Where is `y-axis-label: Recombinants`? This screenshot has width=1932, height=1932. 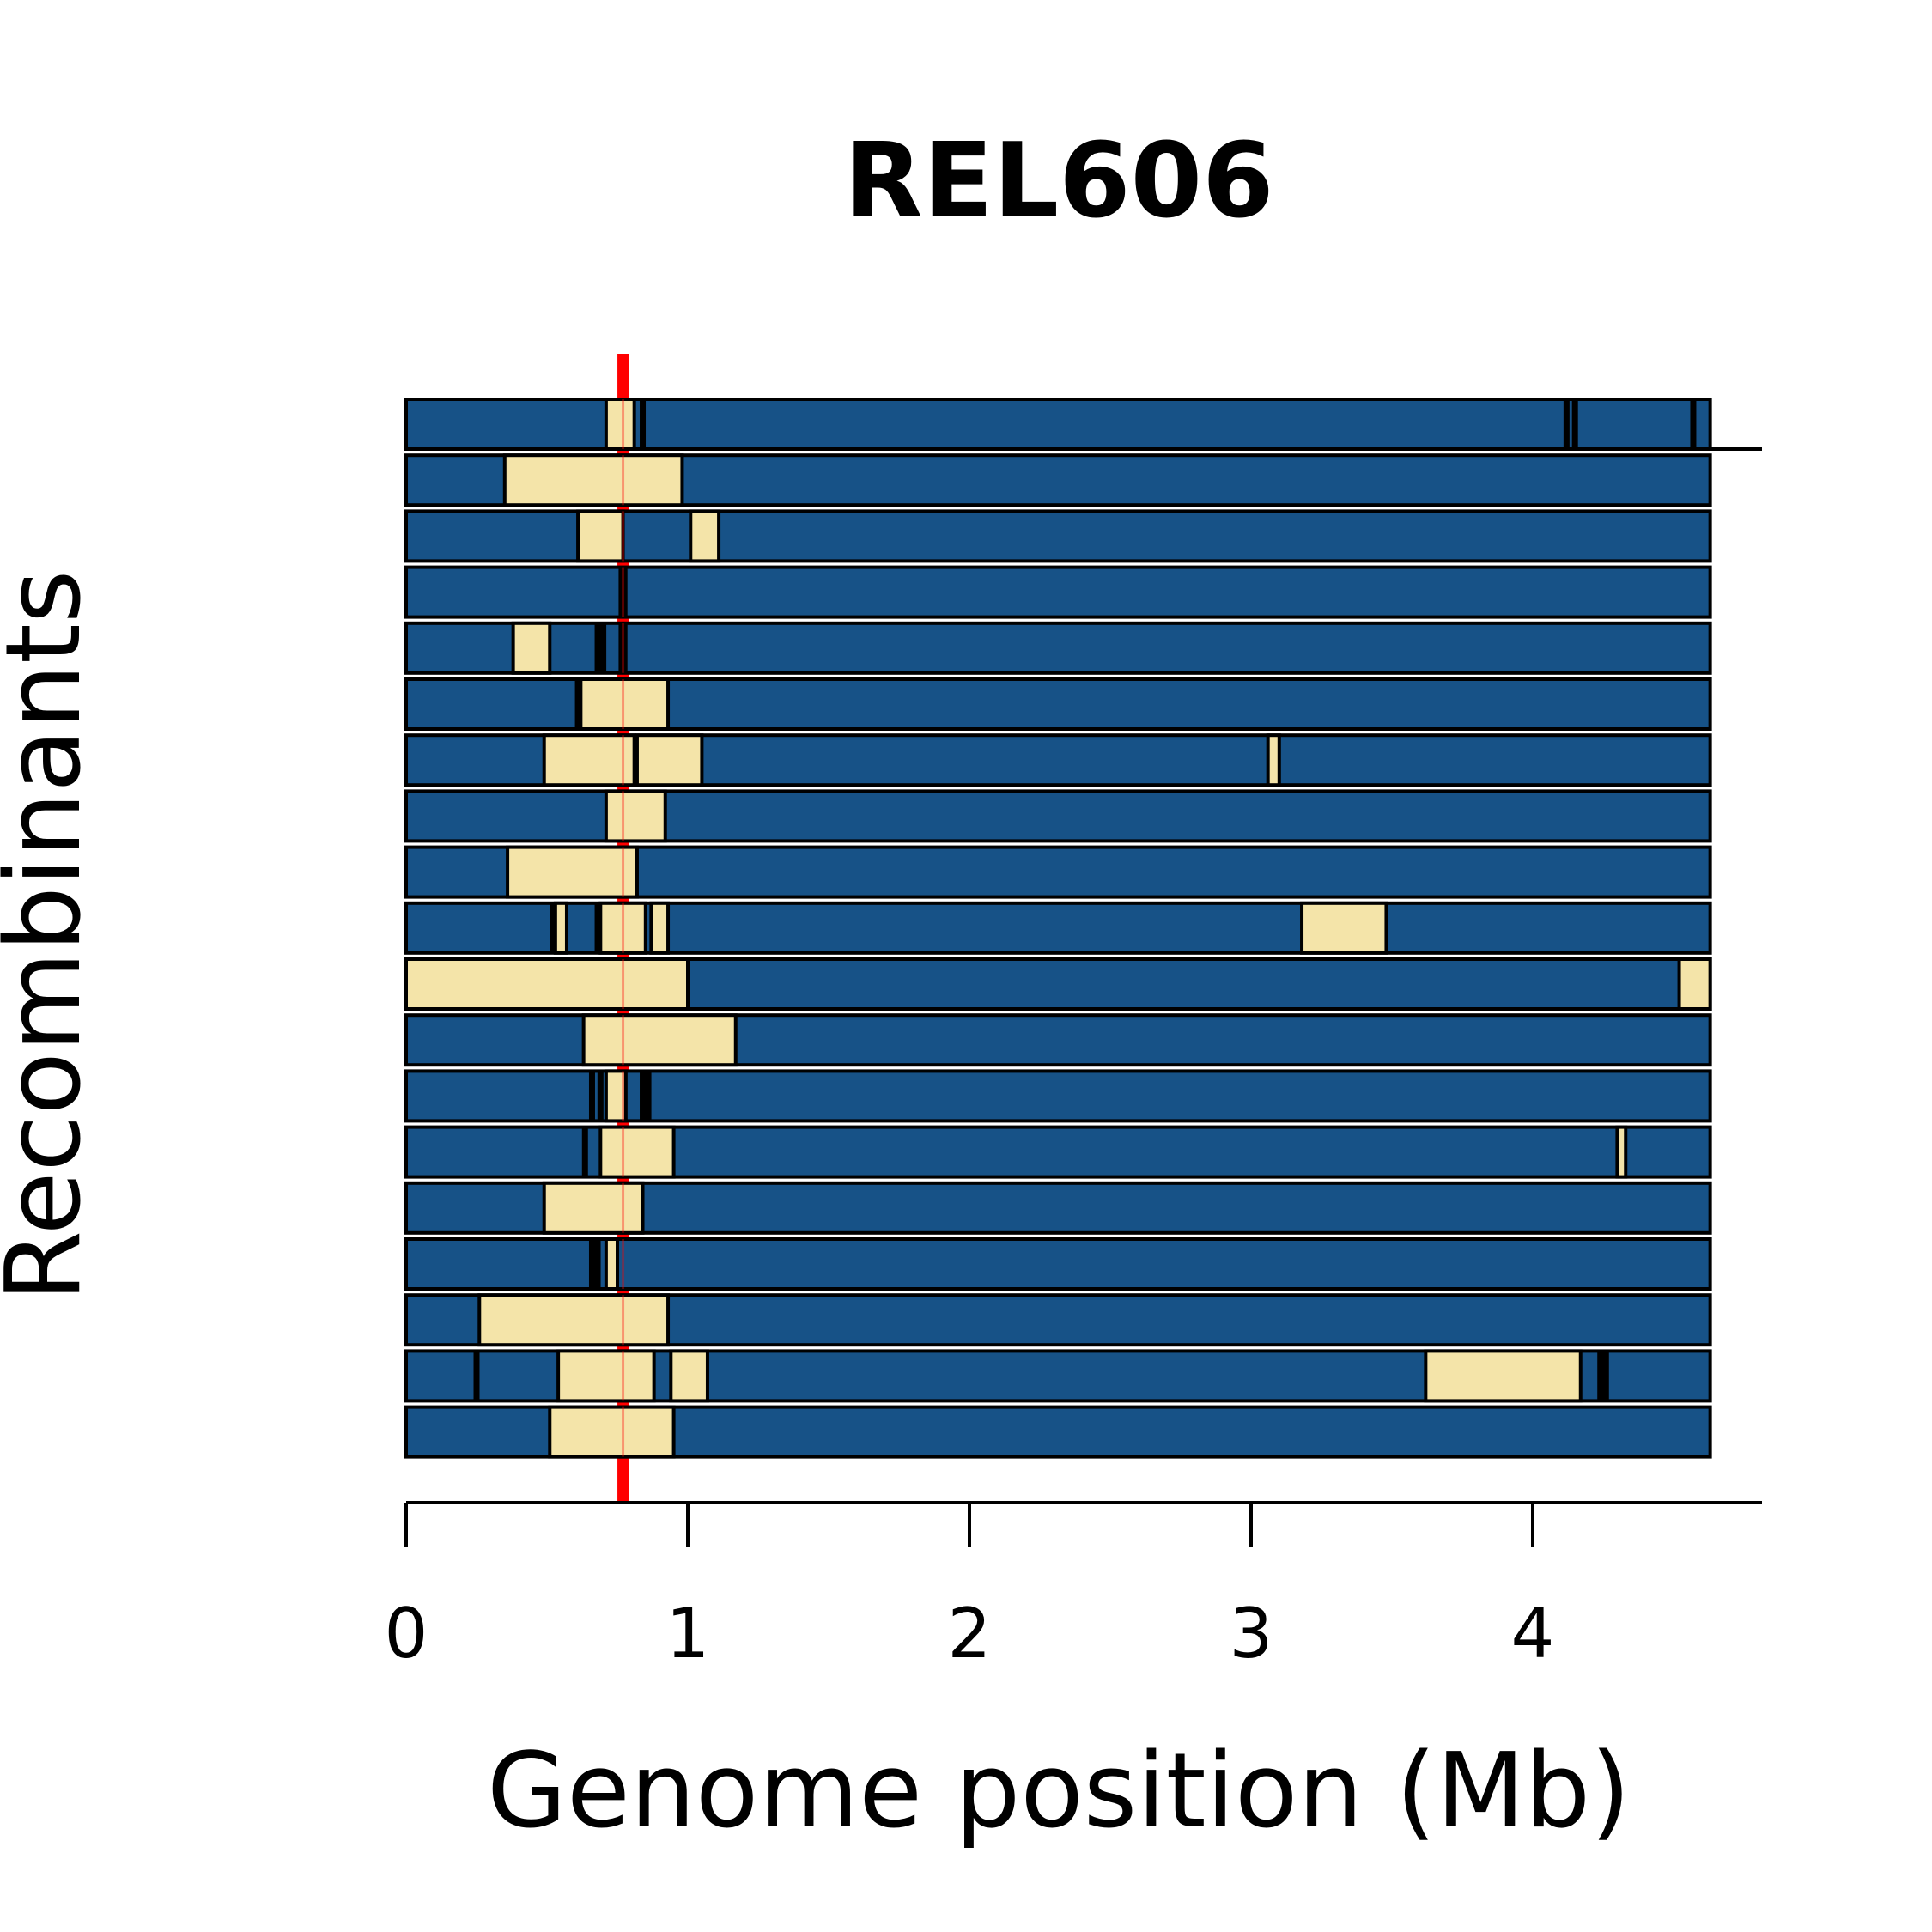
y-axis-label: Recombinants is located at coordinates (52, 936).